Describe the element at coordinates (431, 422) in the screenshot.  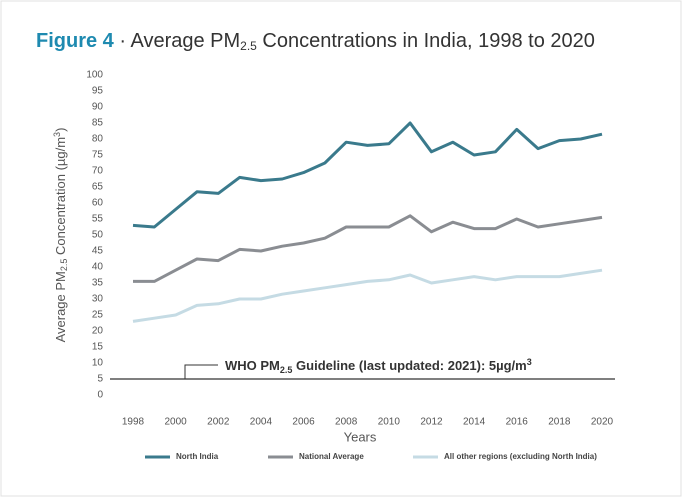
I see `x-tick-label: 2012` at that location.